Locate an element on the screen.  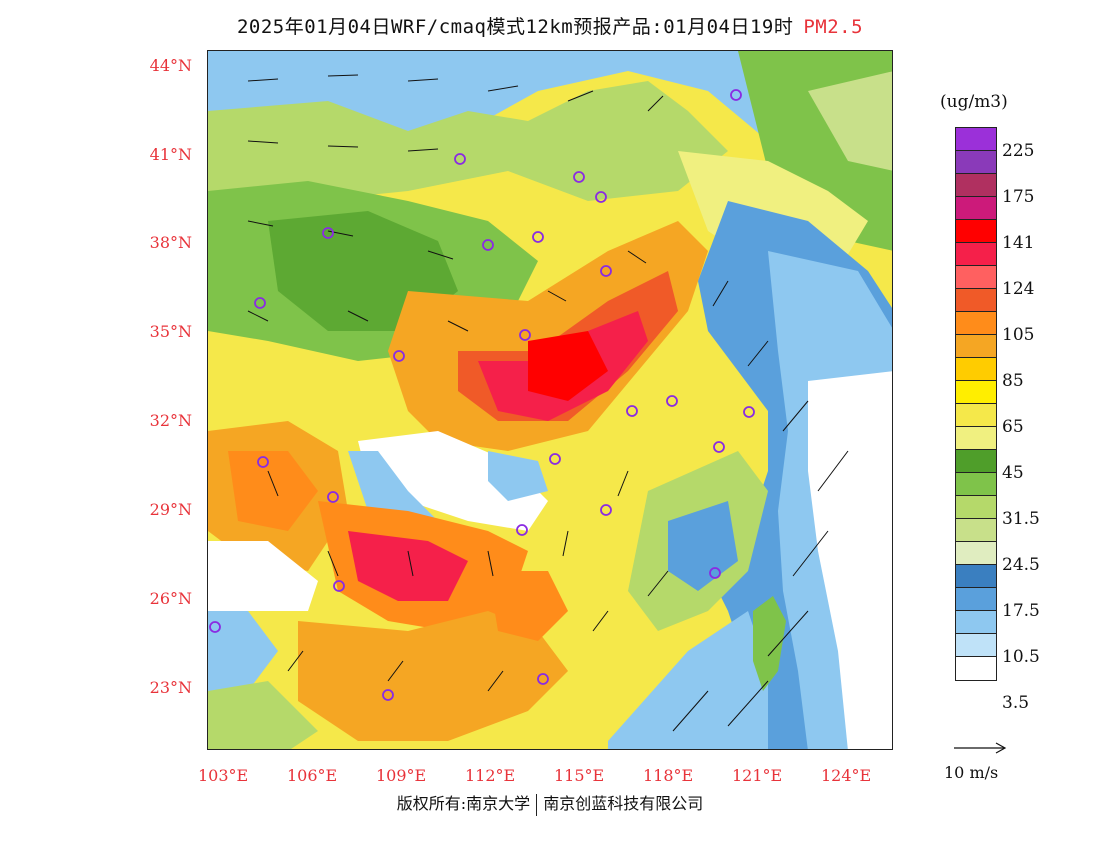
lon-label-121: 121°E is located at coordinates (757, 775).